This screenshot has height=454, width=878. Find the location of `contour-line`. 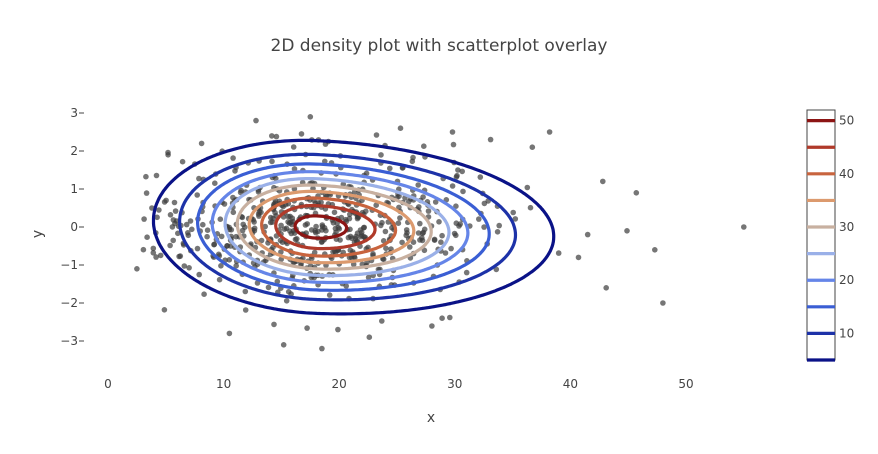

contour-line is located at coordinates (325, 227).